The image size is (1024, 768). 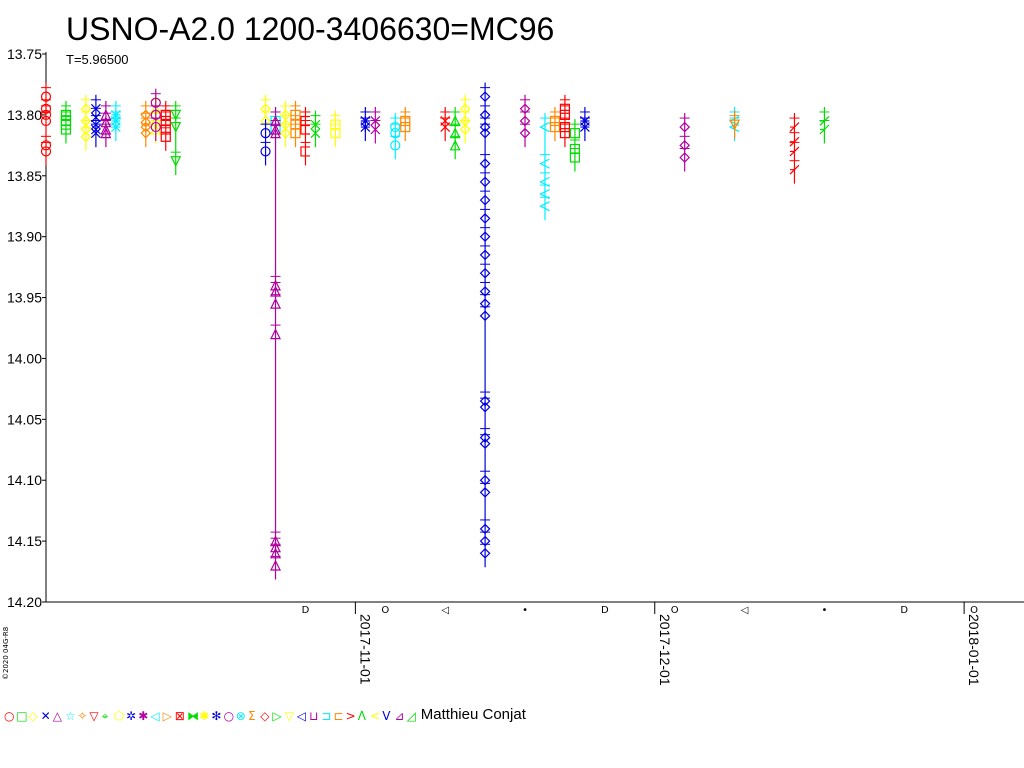 I want to click on moon-phase-symbol: D, so click(x=904, y=610).